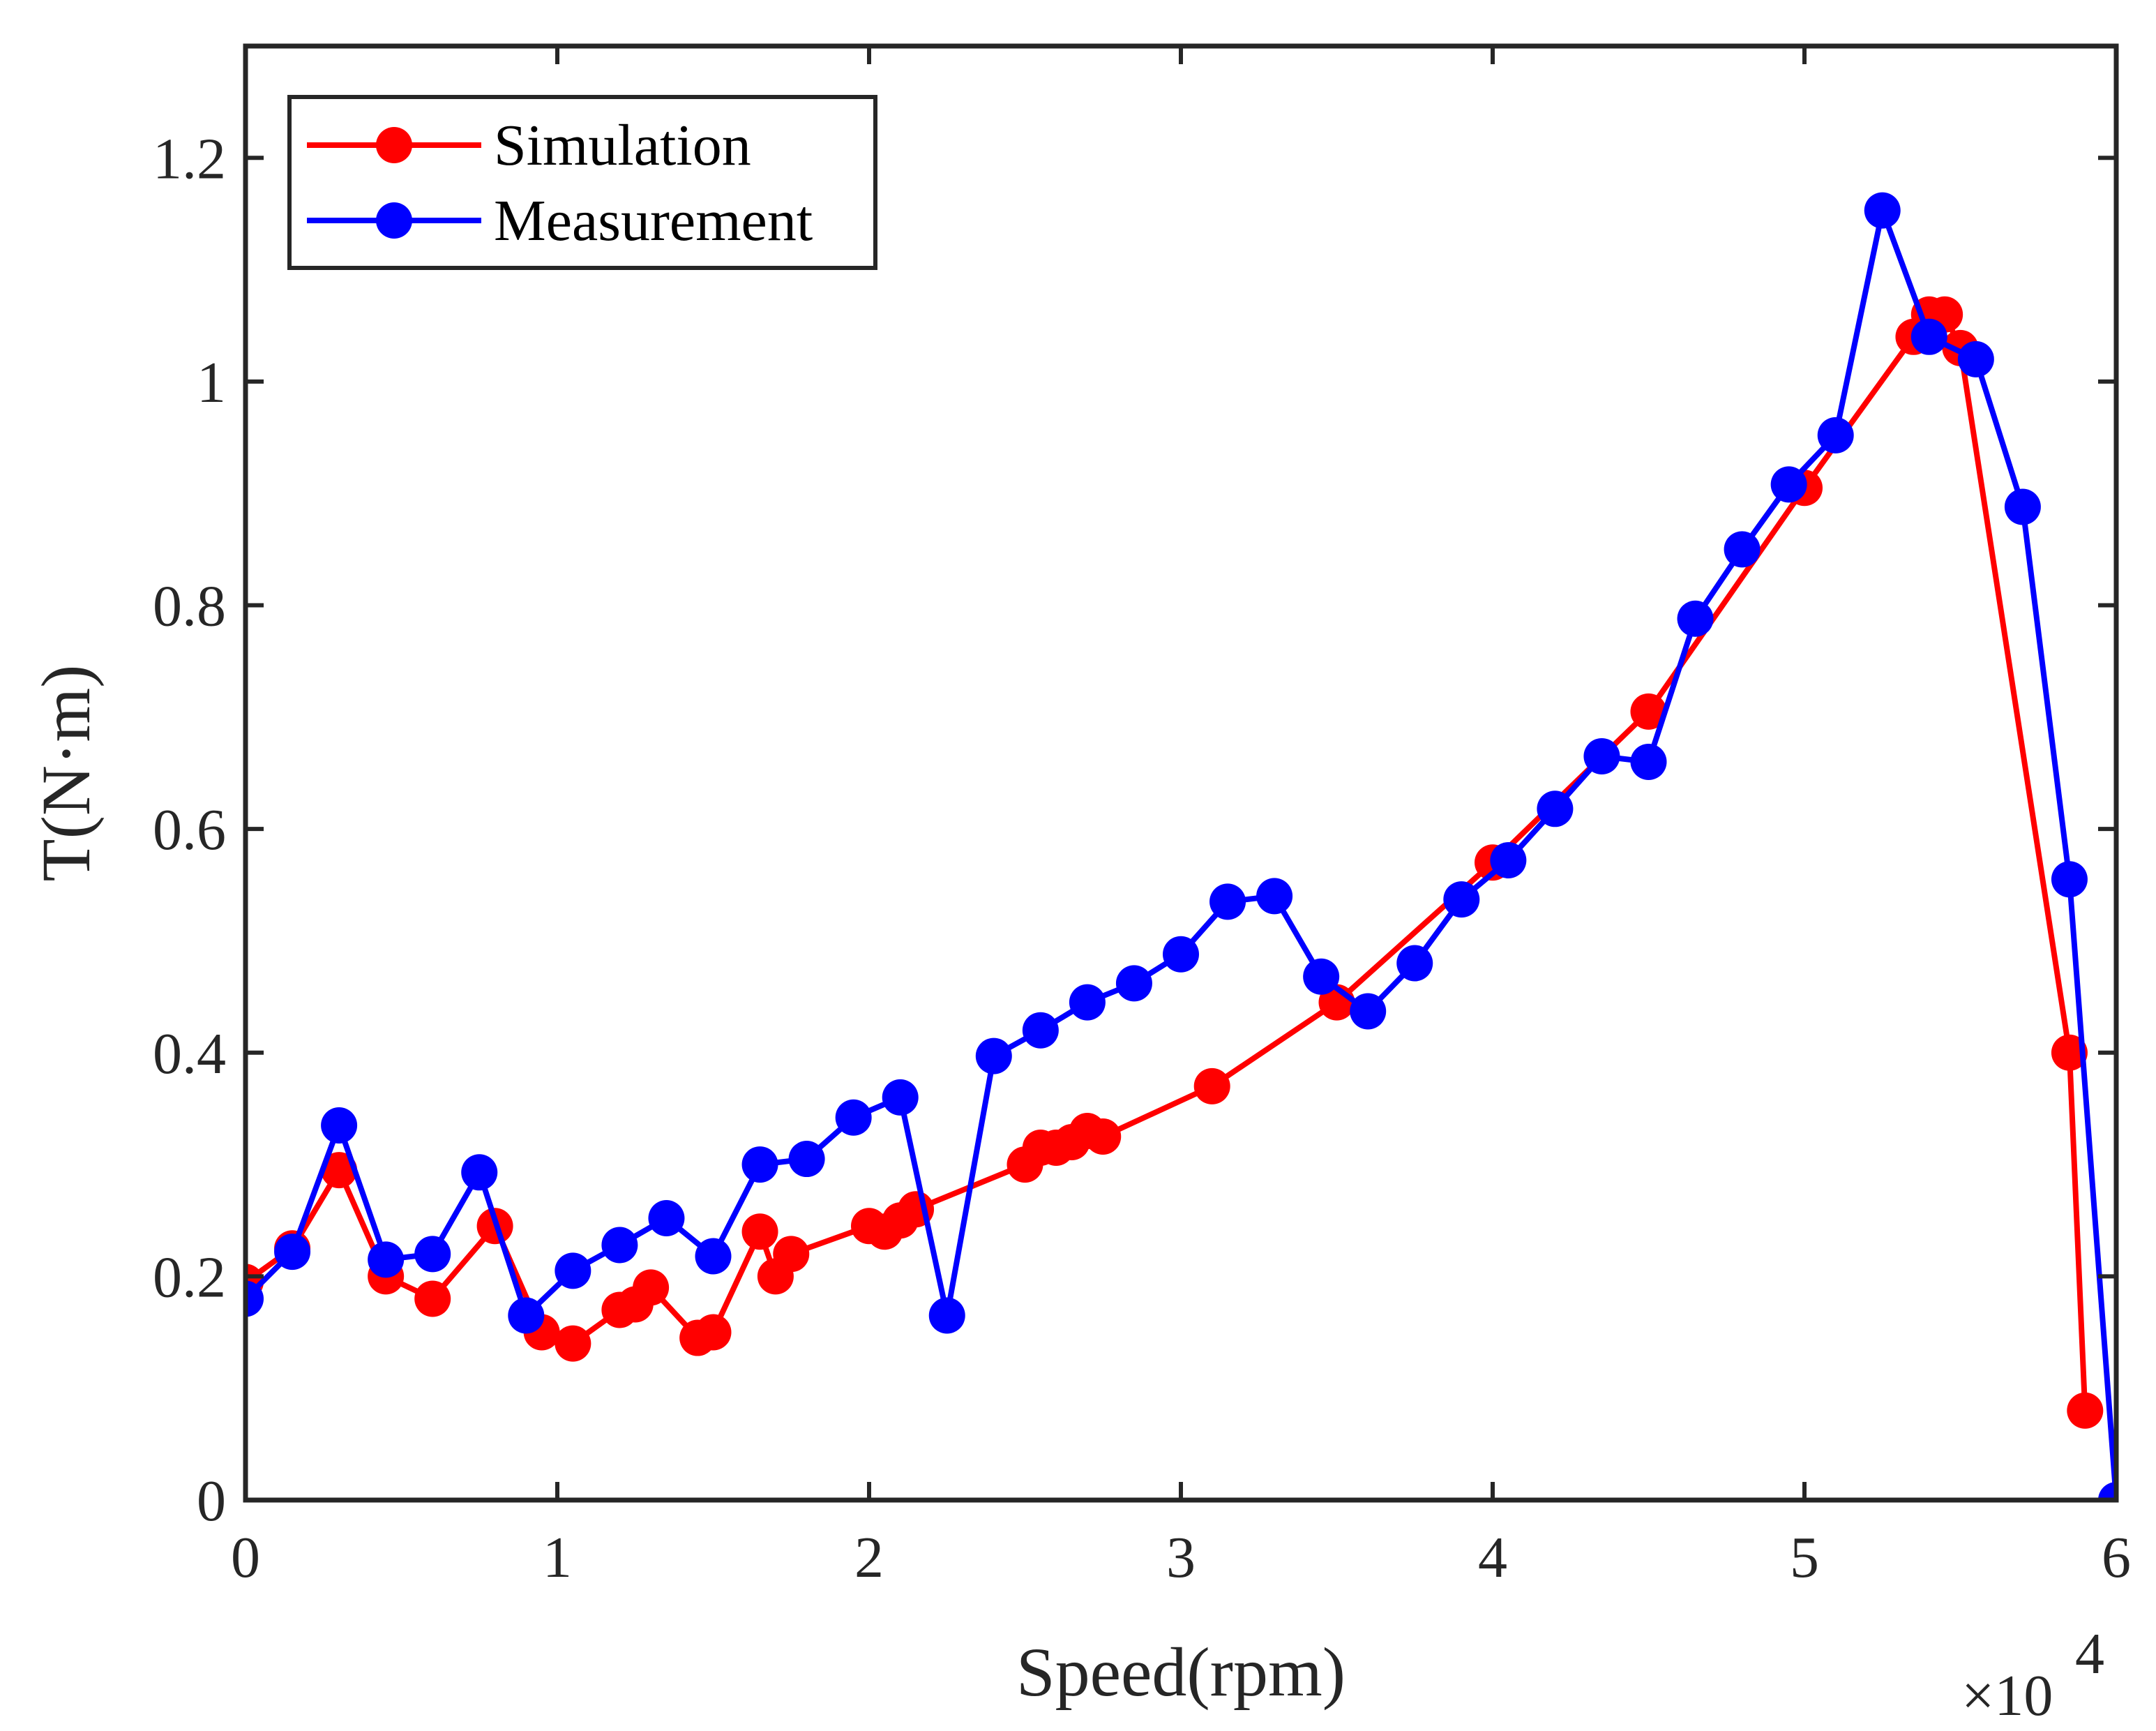 The height and width of the screenshot is (1731, 2156). Describe the element at coordinates (1181, 1557) in the screenshot. I see `x-tick-label: 3` at that location.